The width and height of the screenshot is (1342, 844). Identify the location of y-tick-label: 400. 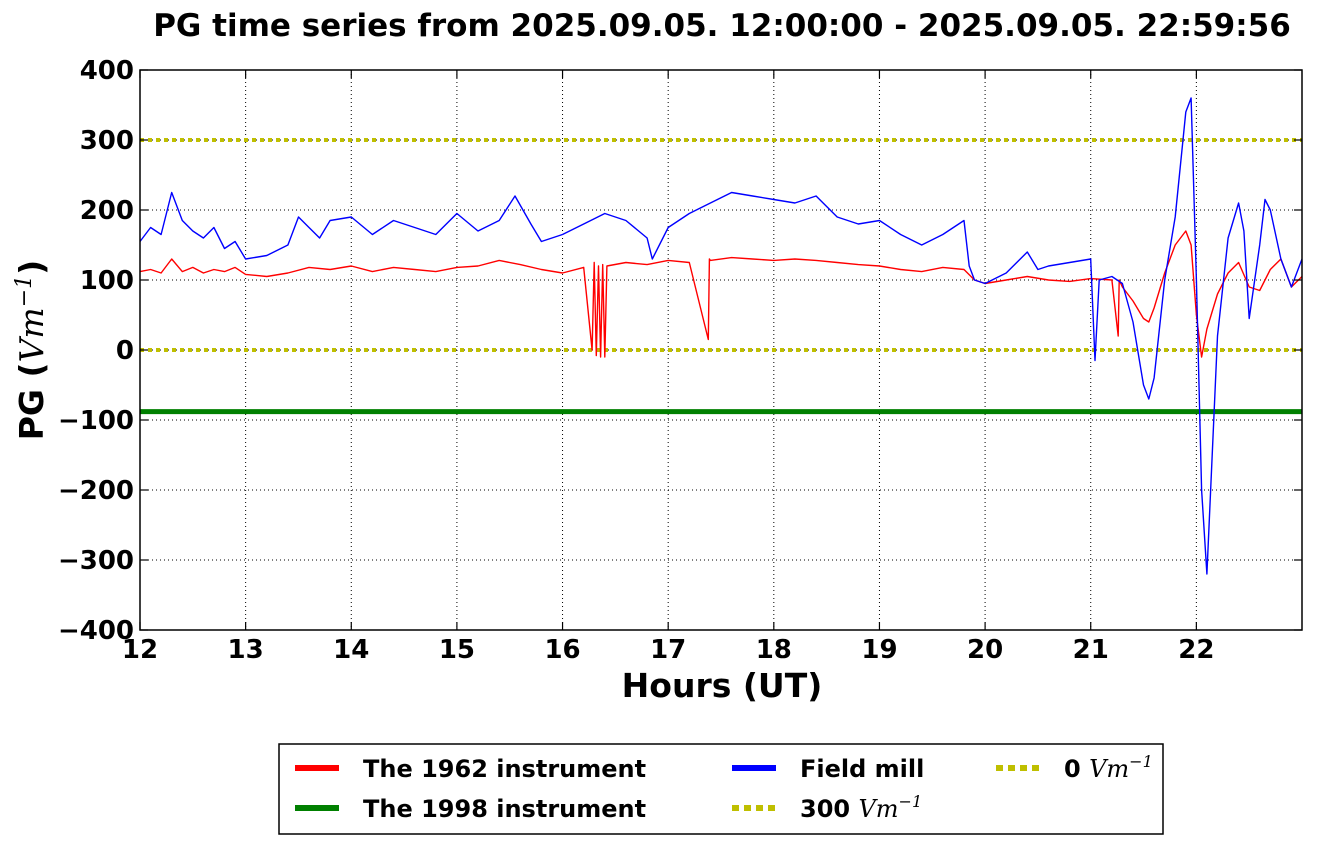
(107, 71).